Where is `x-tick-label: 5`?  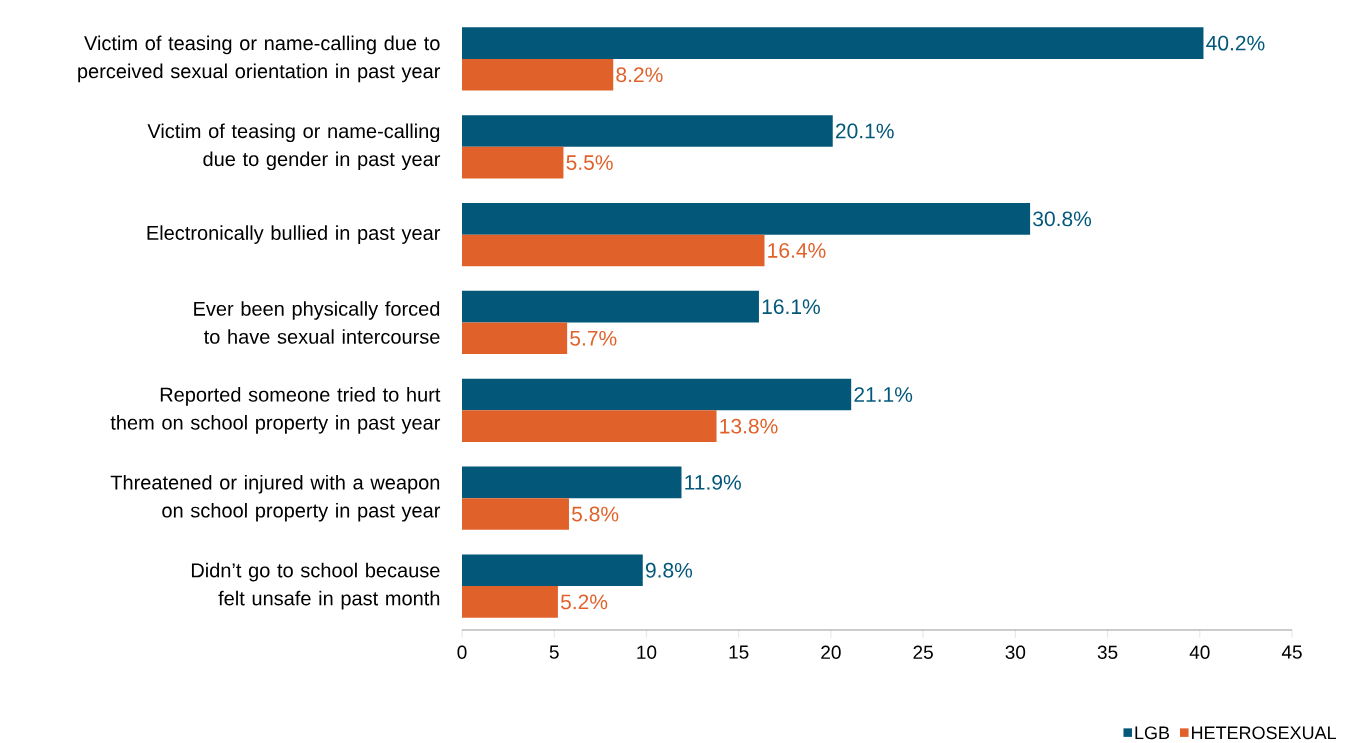 x-tick-label: 5 is located at coordinates (554, 652).